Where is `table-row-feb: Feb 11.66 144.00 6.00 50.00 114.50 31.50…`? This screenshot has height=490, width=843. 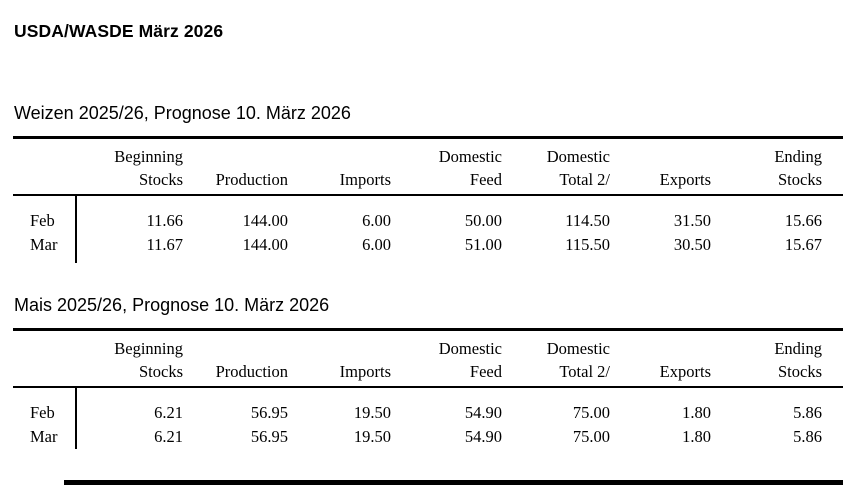
table-row-feb: Feb 11.66 144.00 6.00 50.00 114.50 31.50… is located at coordinates (428, 221).